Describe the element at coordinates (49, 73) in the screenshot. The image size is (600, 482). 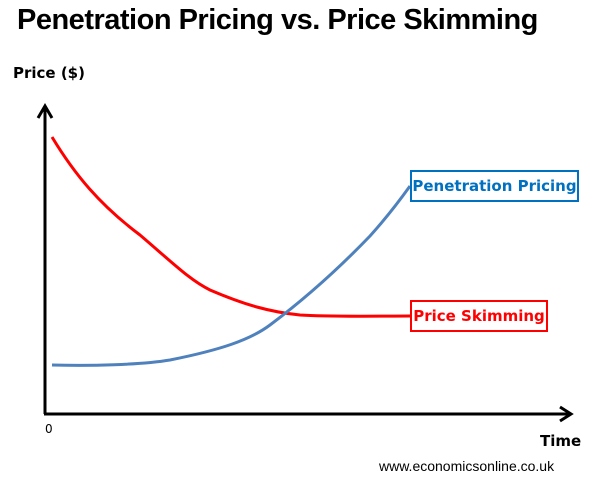
I see `y-axis-label: Price ($)` at that location.